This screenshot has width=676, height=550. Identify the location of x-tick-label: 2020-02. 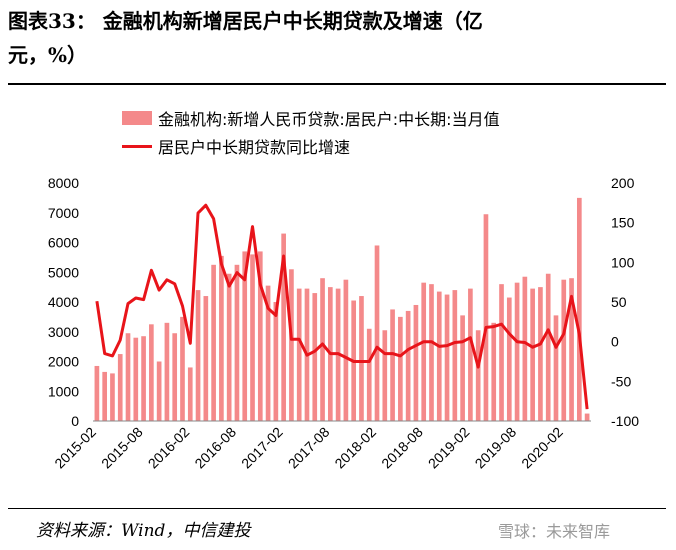
(542, 448).